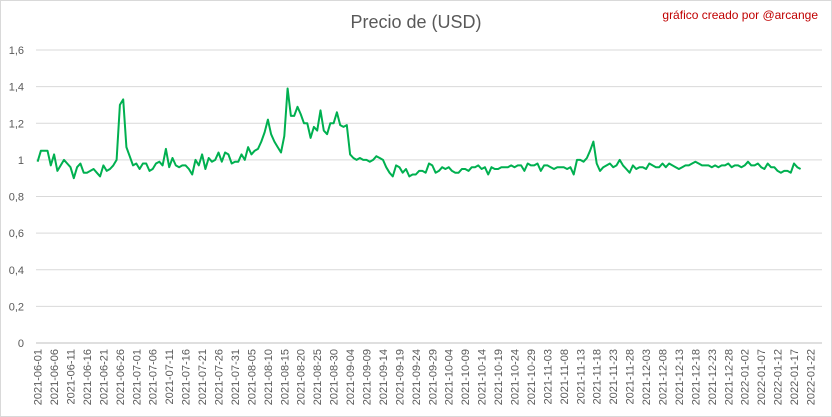 The width and height of the screenshot is (832, 417). Describe the element at coordinates (696, 377) in the screenshot. I see `x-tick-label: 2021-12-18` at that location.